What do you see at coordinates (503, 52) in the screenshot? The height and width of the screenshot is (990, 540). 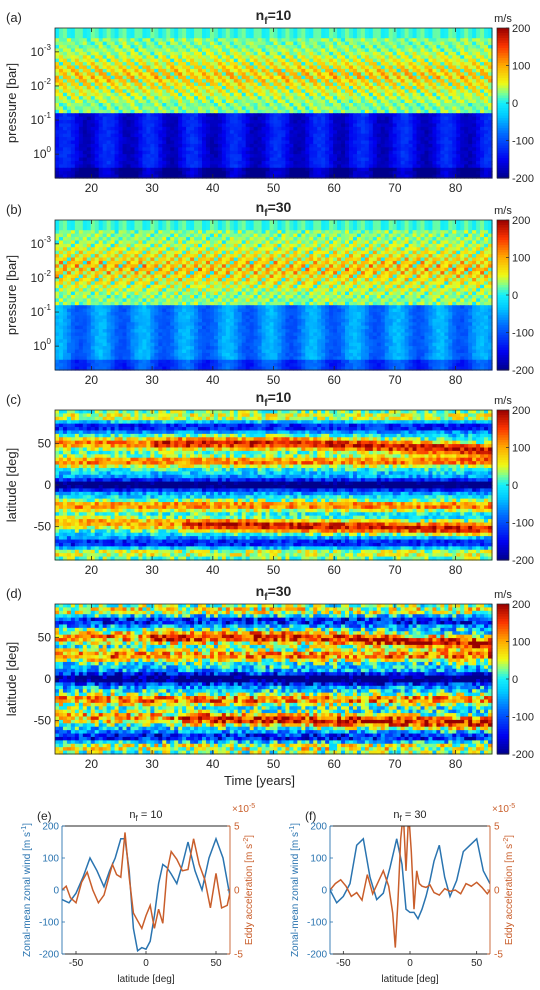 I see `colorbar-segment` at bounding box center [503, 52].